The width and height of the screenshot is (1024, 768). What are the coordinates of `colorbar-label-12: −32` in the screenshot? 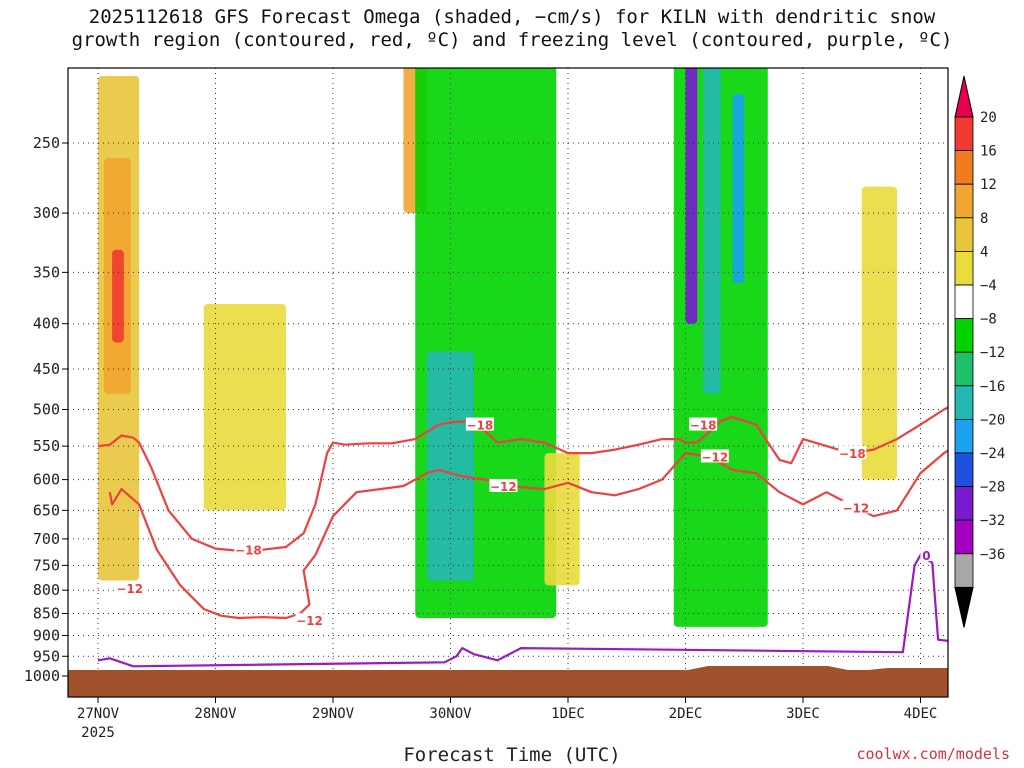 It's located at (992, 521).